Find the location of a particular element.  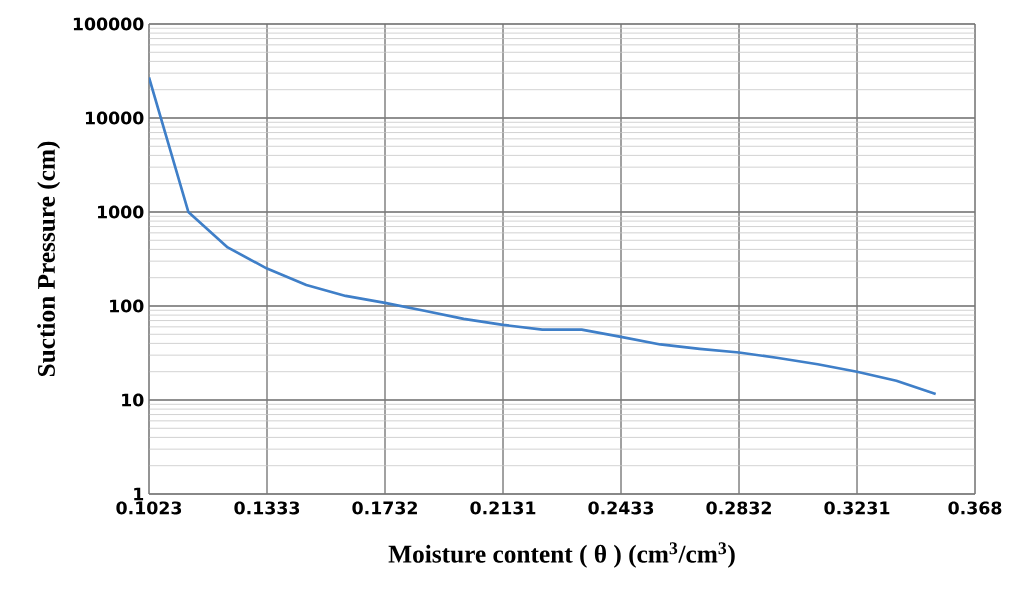

x-tick-label: 0.368 is located at coordinates (975, 508).